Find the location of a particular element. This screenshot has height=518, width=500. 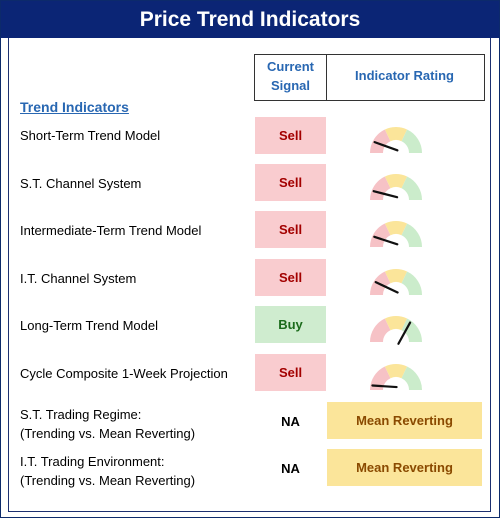

regime-label-line1: S.T. Trading Regime: is located at coordinates (81, 414).